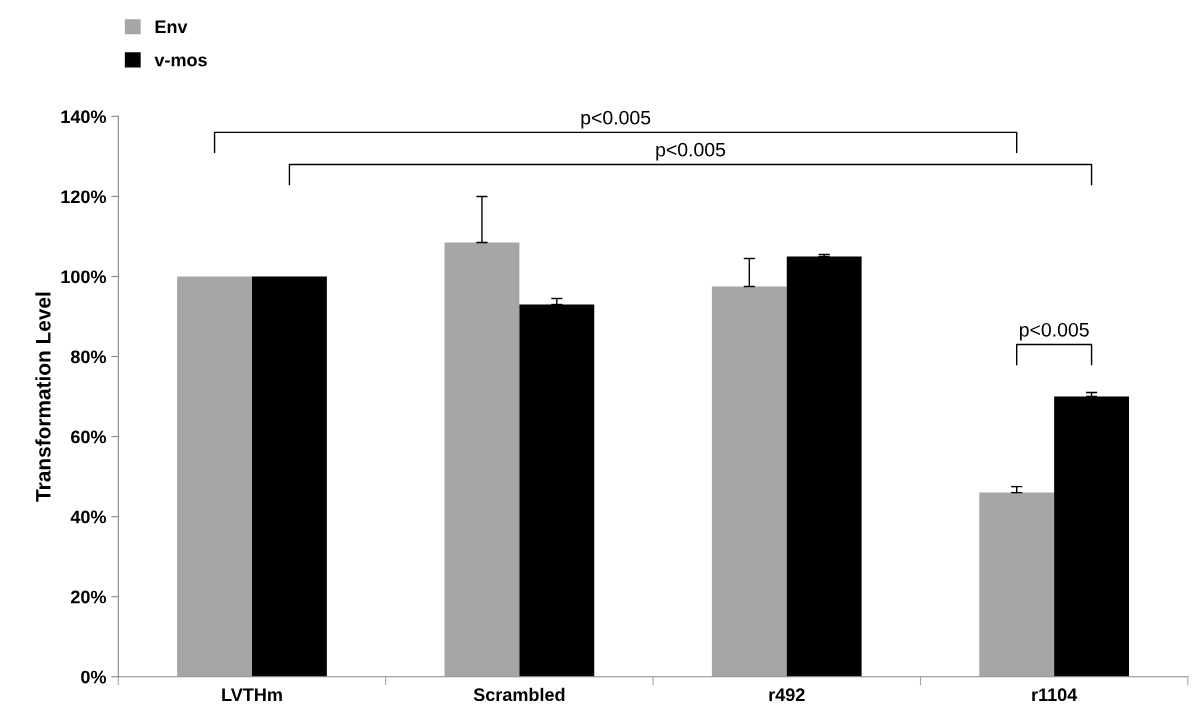  What do you see at coordinates (519, 694) in the screenshot?
I see `x-tick-label: Scrambled` at bounding box center [519, 694].